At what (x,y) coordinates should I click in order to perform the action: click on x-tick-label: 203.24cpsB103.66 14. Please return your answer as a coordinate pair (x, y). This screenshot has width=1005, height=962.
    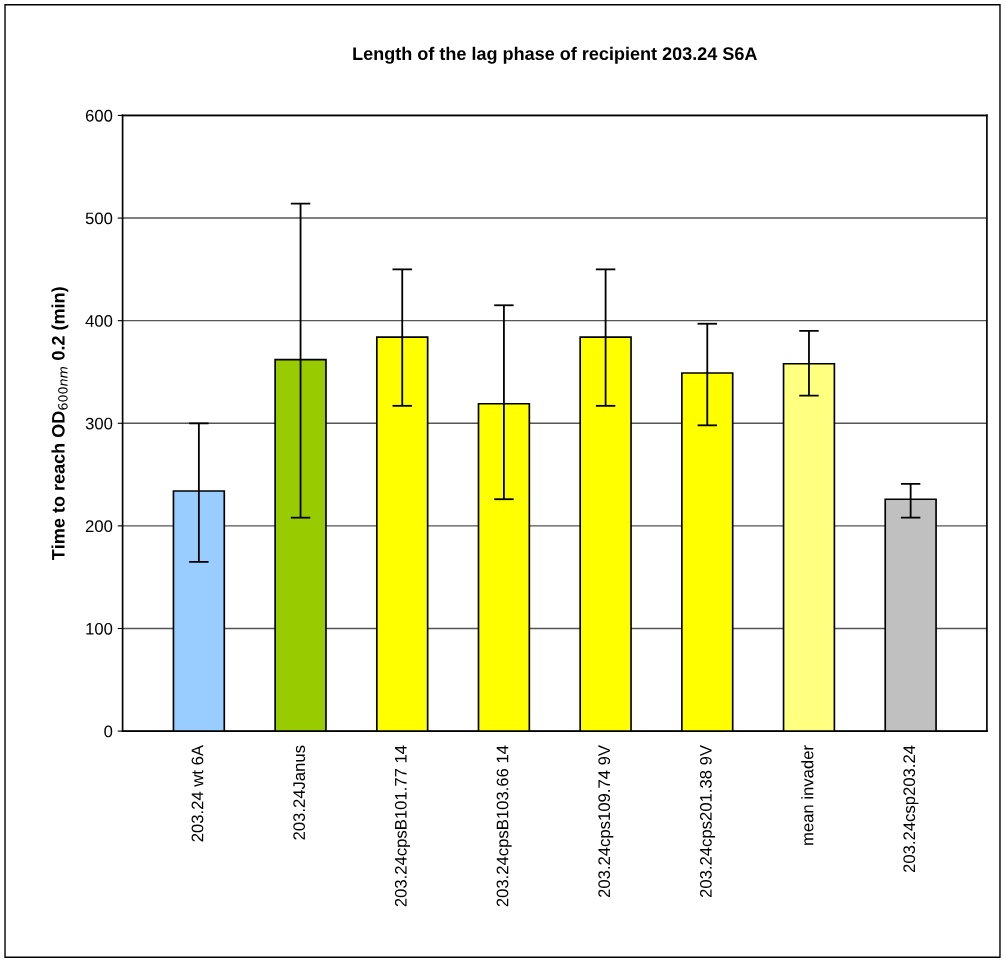
    Looking at the image, I should click on (504, 826).